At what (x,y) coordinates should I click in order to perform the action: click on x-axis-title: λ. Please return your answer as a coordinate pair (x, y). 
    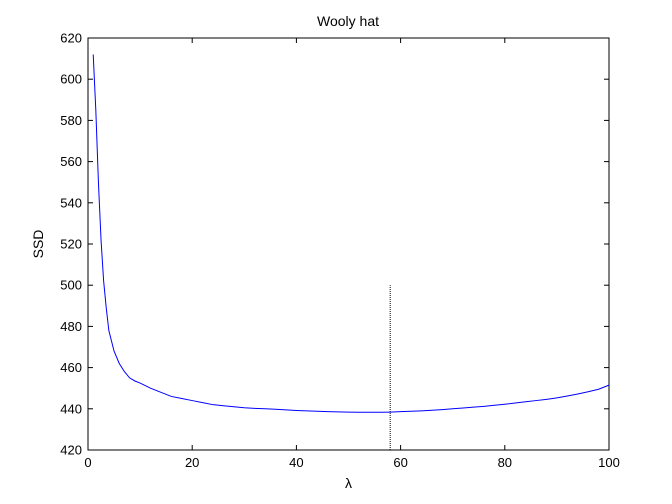
    Looking at the image, I should click on (348, 483).